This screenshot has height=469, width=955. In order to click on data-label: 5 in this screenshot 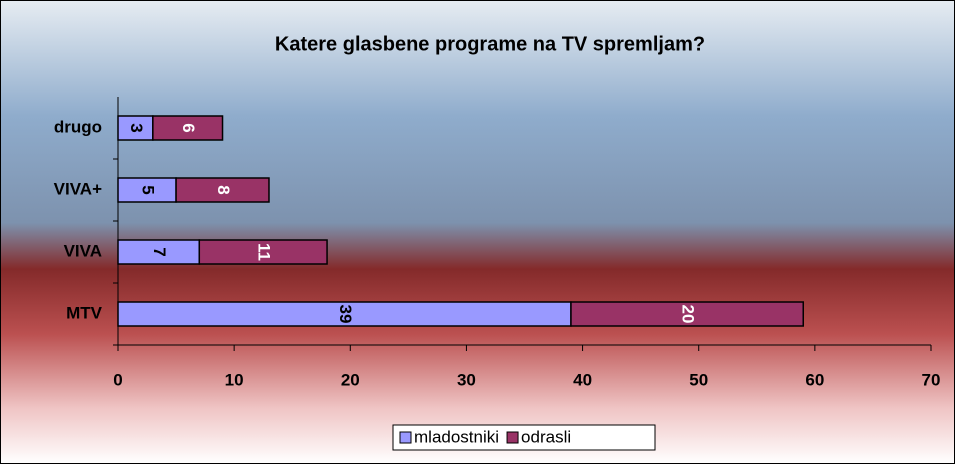, I will do `click(148, 189)`.